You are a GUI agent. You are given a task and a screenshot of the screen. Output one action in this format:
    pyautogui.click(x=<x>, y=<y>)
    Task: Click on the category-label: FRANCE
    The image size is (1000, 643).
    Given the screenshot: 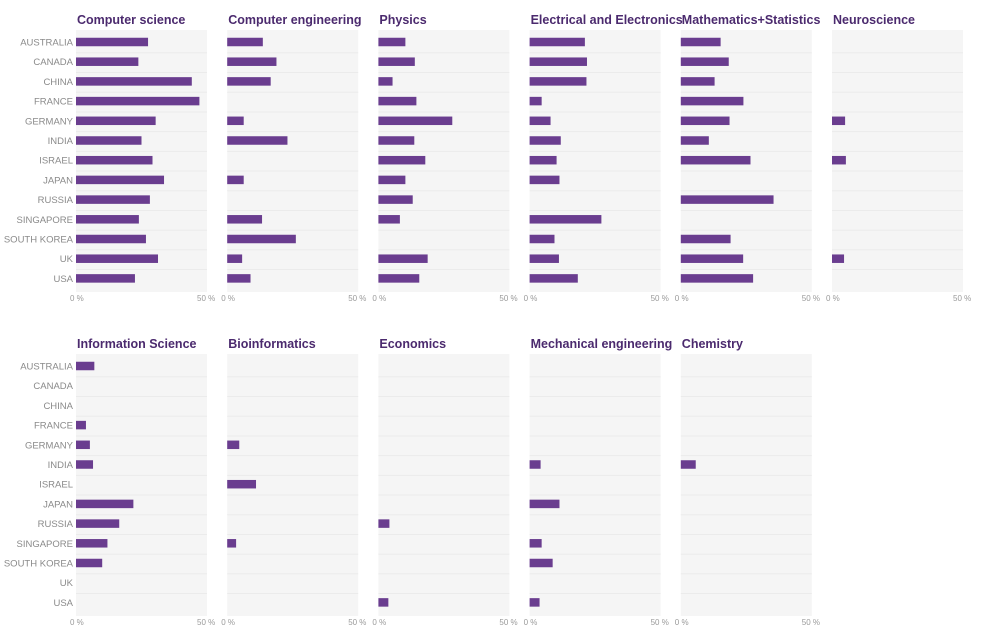 What is the action you would take?
    pyautogui.click(x=53, y=102)
    